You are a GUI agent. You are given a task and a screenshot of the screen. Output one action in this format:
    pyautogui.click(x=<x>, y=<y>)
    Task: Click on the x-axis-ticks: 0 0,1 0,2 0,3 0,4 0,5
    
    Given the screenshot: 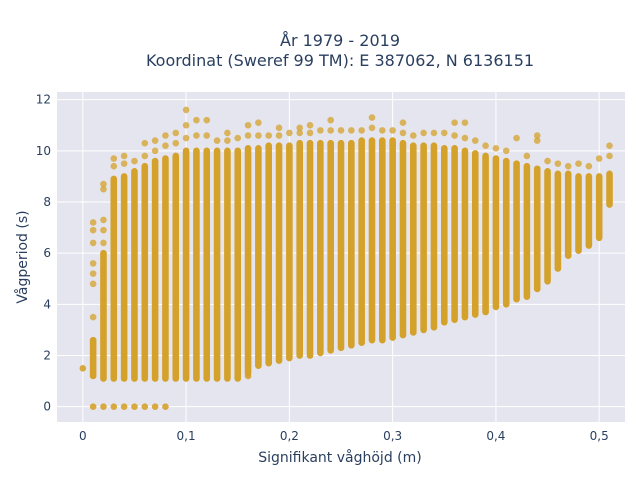 What is the action you would take?
    pyautogui.click(x=344, y=436)
    